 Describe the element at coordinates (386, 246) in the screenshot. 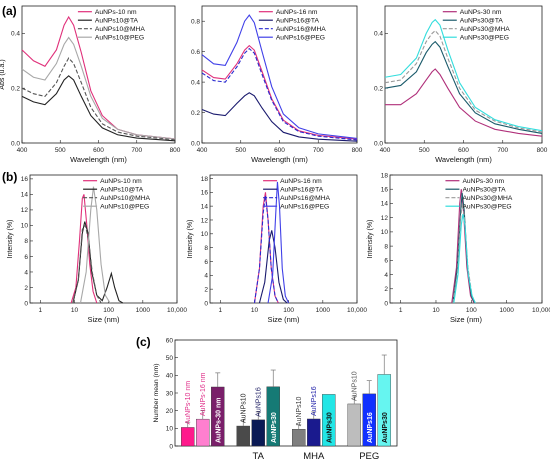

I see `y-tick-label: 8` at that location.